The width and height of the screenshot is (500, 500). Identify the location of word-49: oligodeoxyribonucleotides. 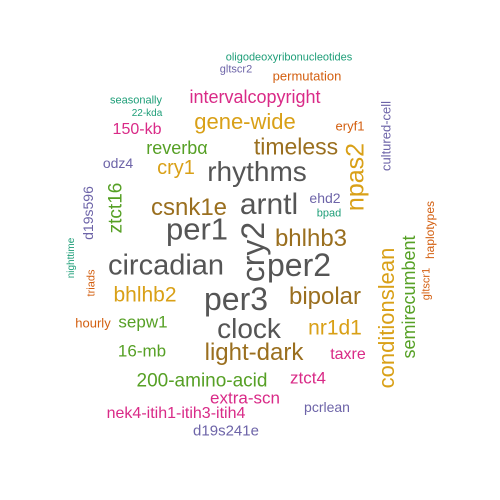
(289, 57).